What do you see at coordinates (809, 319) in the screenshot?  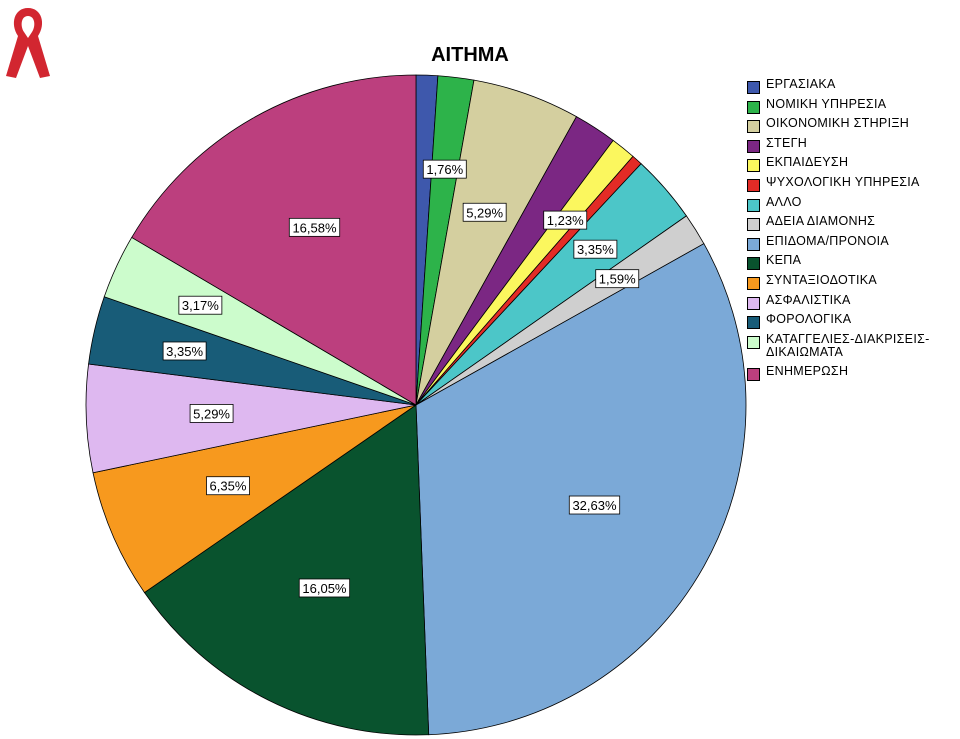 I see `legend-label: ΦΟΡΟΛΟΓΙΚΑ` at bounding box center [809, 319].